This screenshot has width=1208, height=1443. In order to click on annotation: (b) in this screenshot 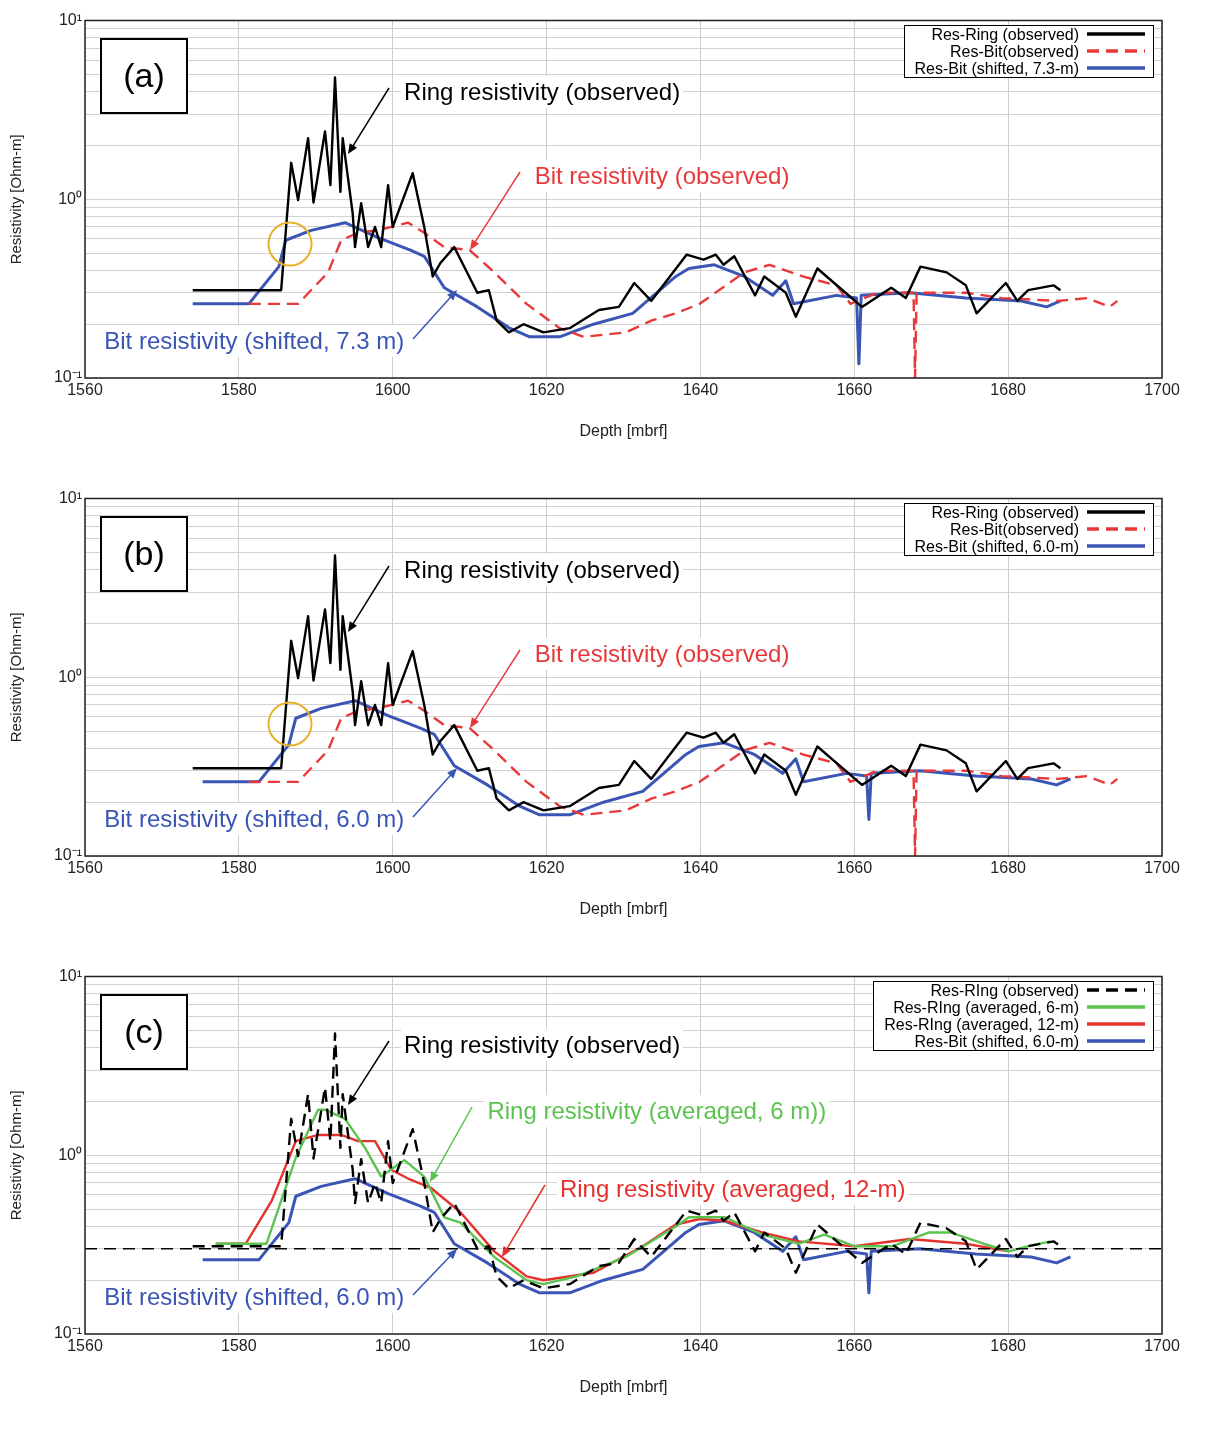, I will do `click(144, 553)`.